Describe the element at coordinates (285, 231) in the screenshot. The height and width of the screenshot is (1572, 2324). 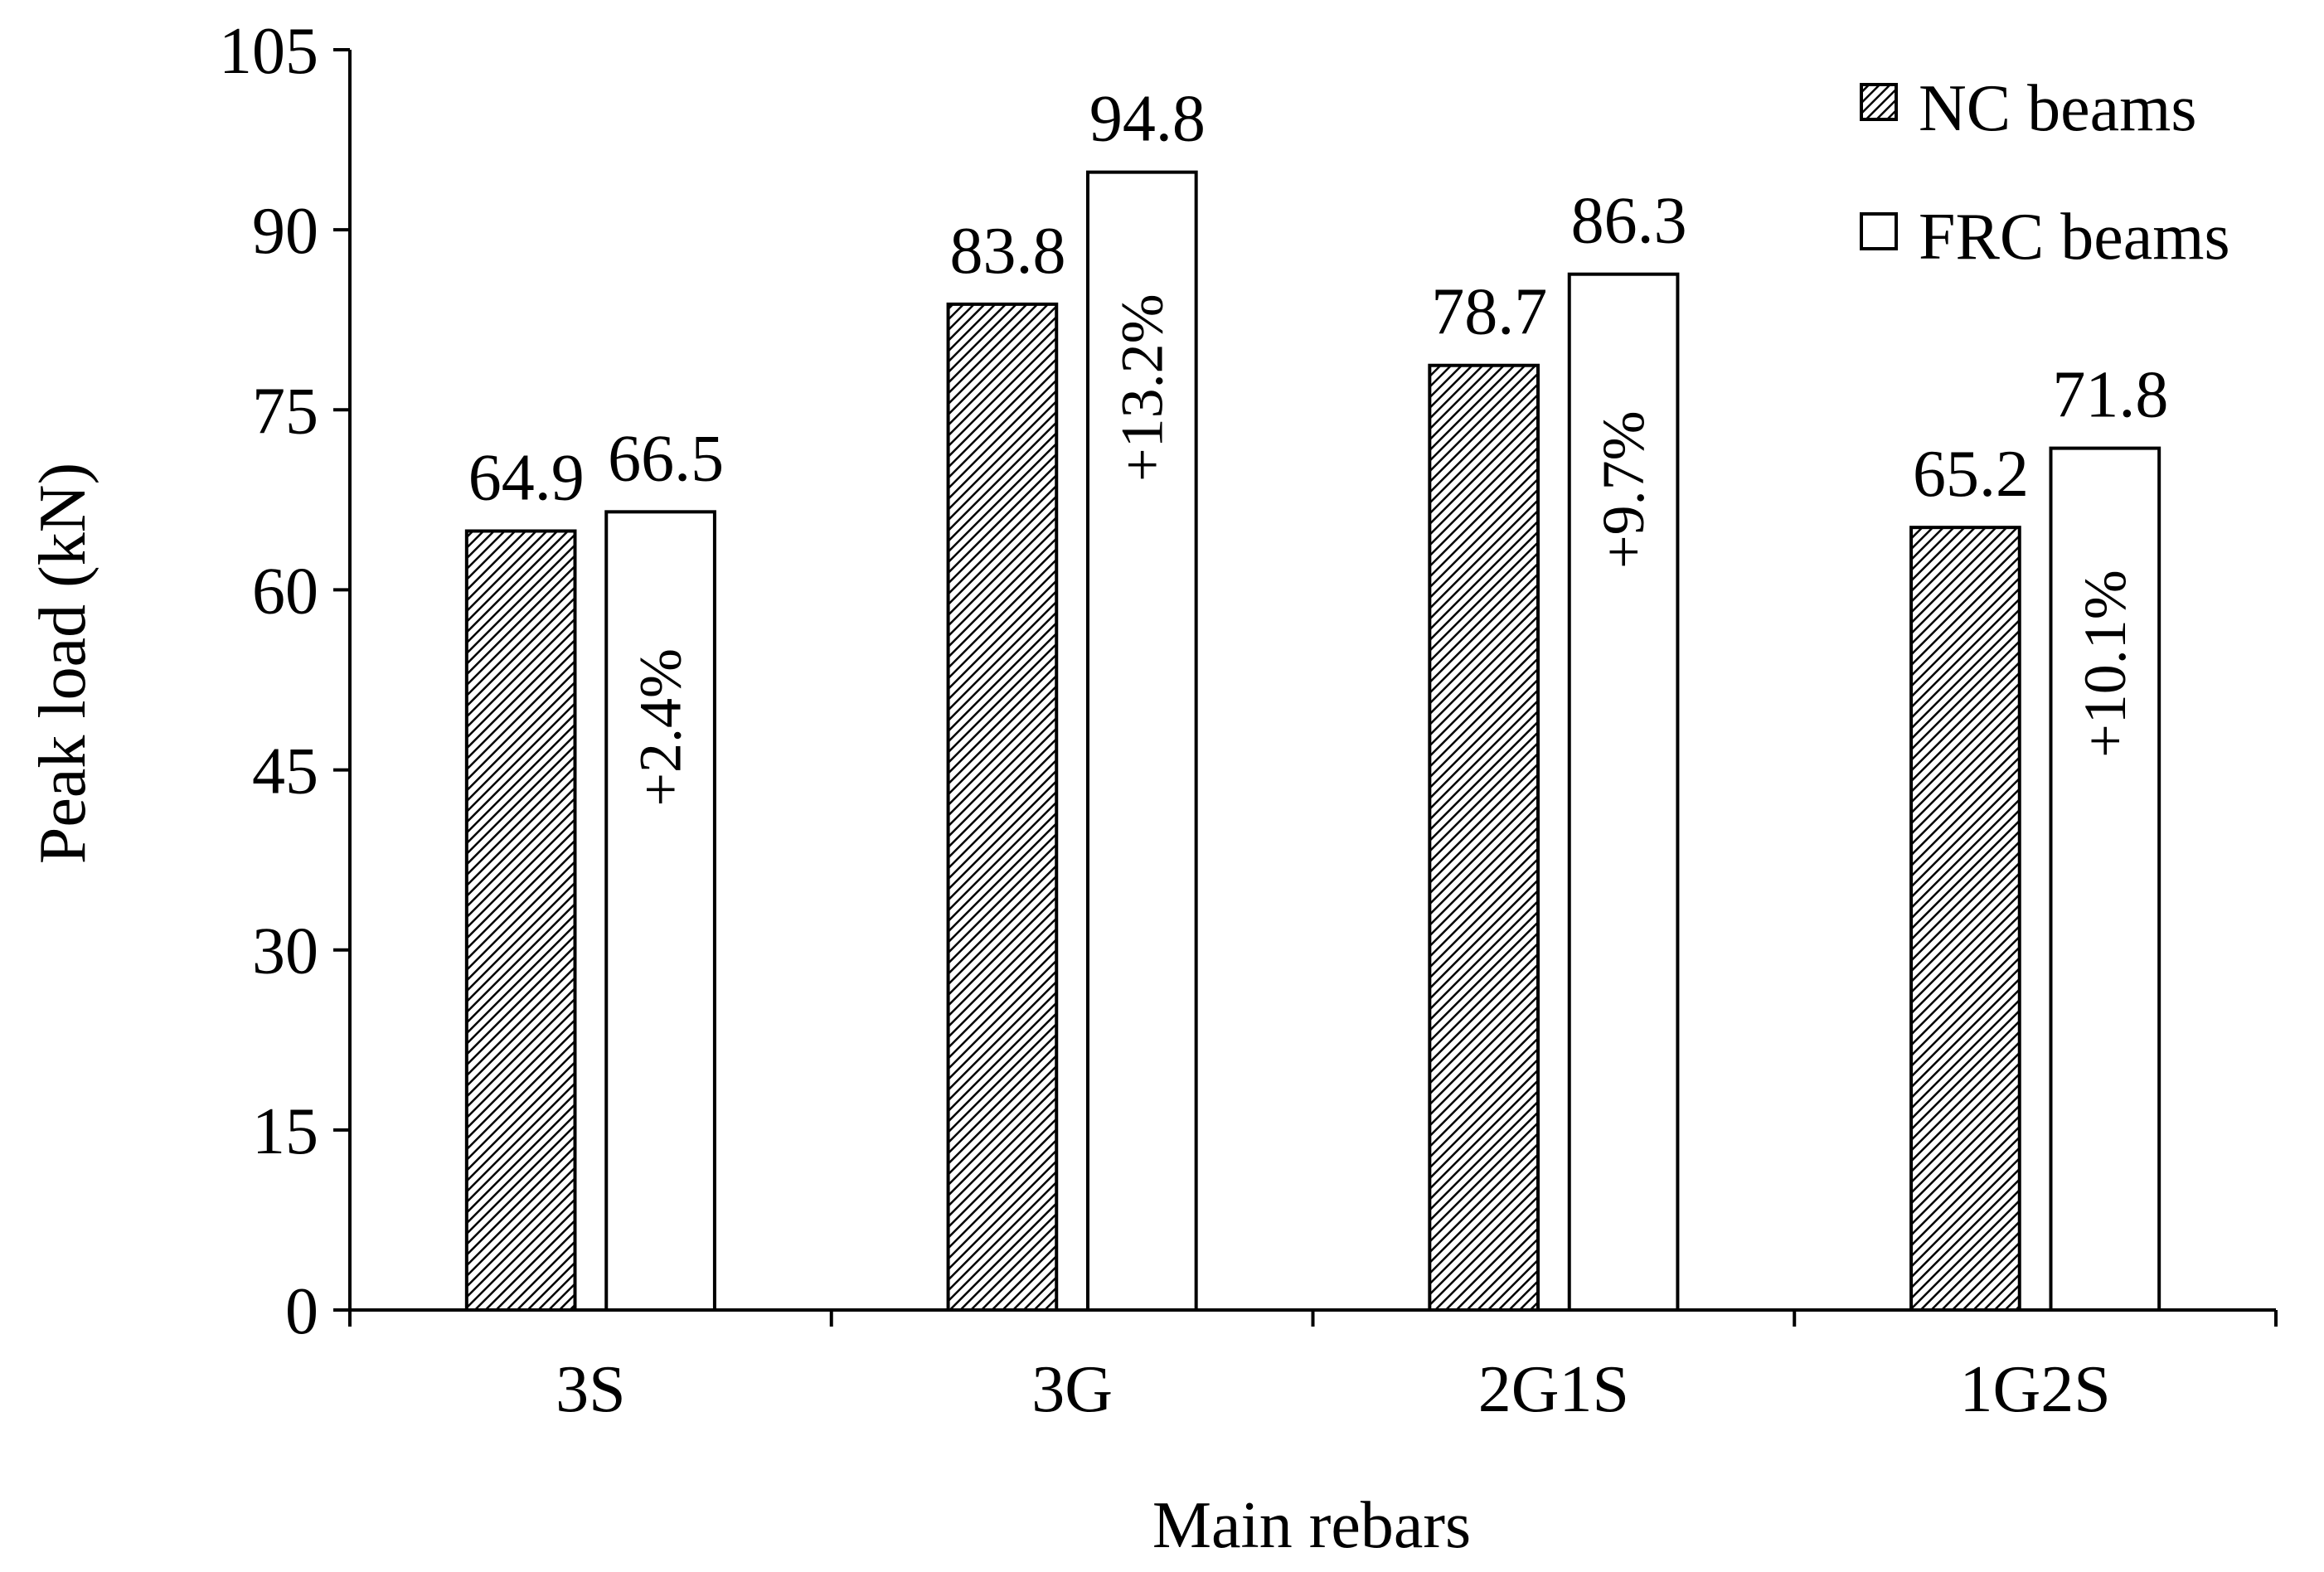
I see `y-tick-label: 90` at that location.